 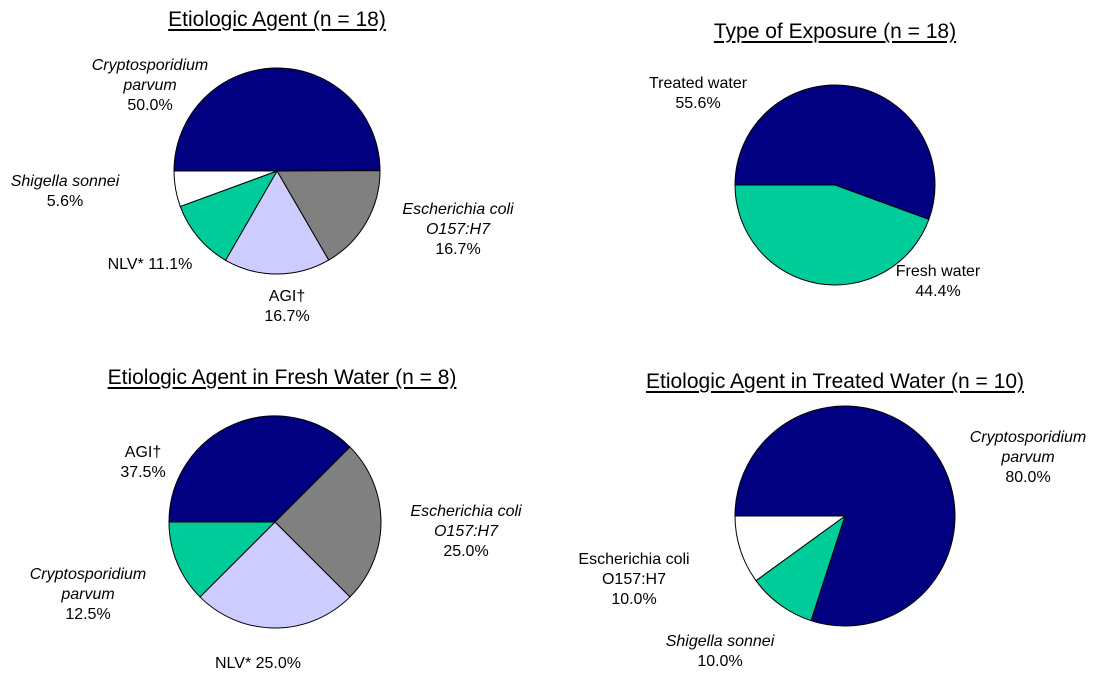 I want to click on slice-label: AGI† 37.5%, so click(x=143, y=463).